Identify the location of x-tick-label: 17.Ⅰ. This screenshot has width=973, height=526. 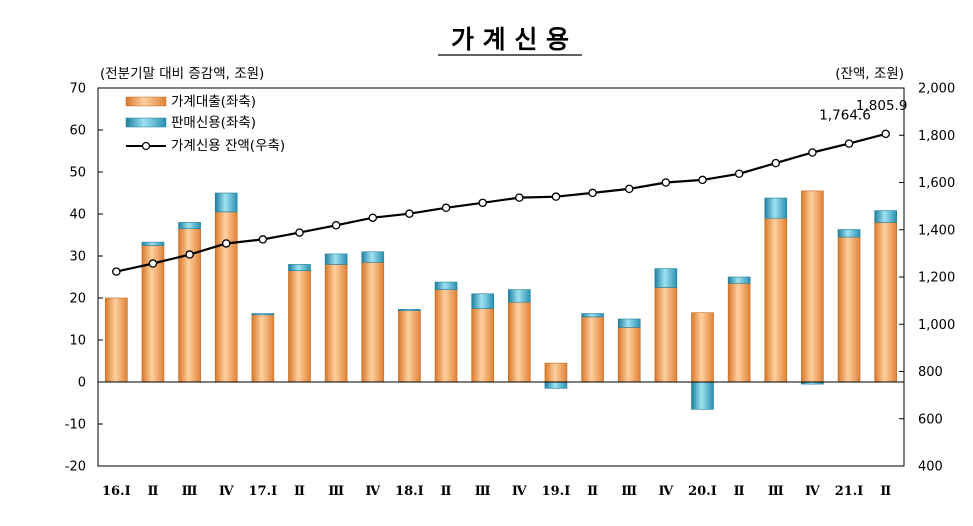
(263, 491).